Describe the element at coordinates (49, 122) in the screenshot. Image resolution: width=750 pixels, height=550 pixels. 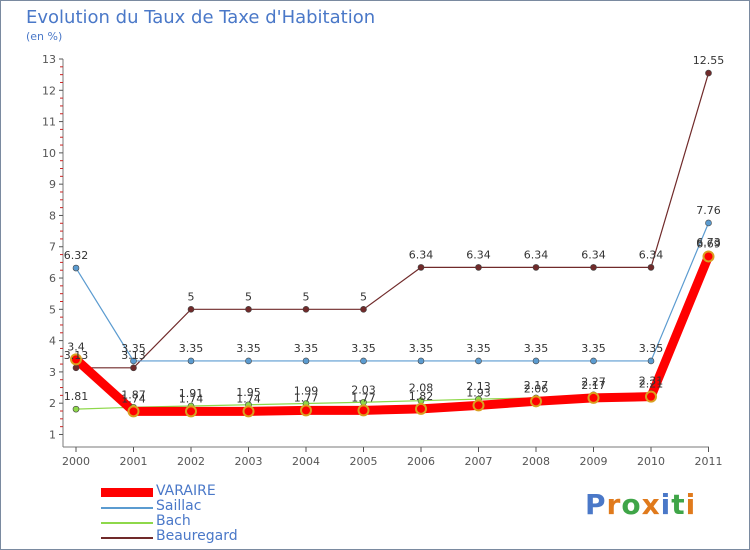
I see `y-tick-label: 11` at that location.